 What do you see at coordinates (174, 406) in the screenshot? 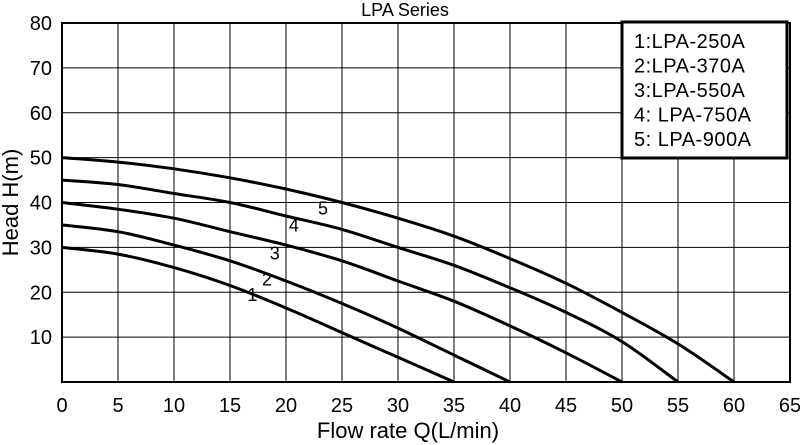
I see `x-tick-label: 10` at bounding box center [174, 406].